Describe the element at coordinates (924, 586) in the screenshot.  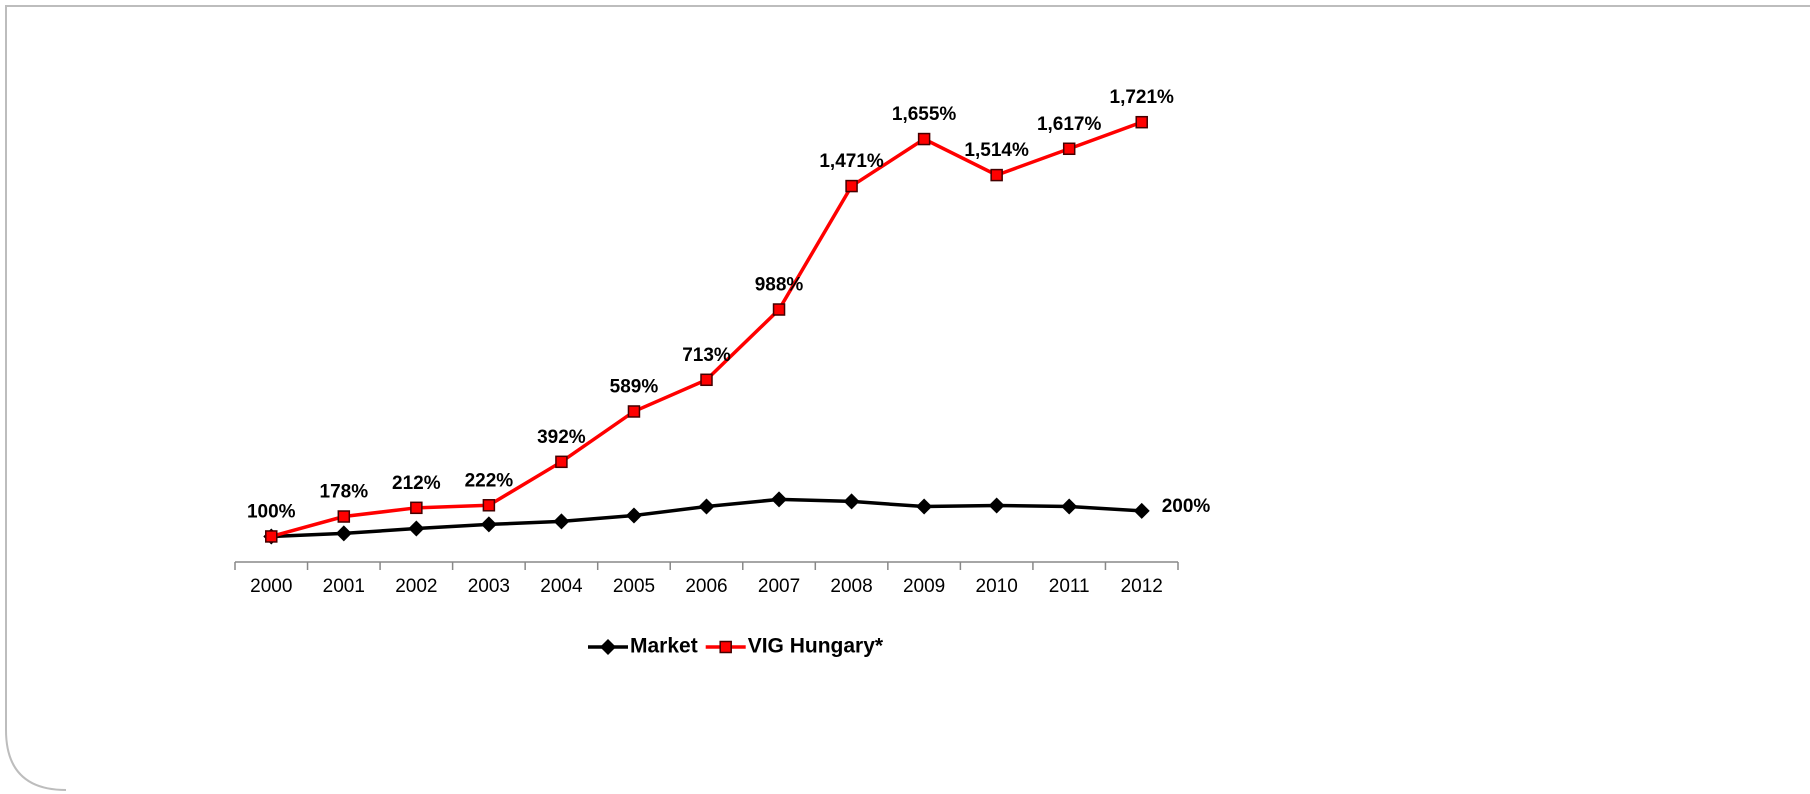
I see `x-tick-label: 2009` at that location.